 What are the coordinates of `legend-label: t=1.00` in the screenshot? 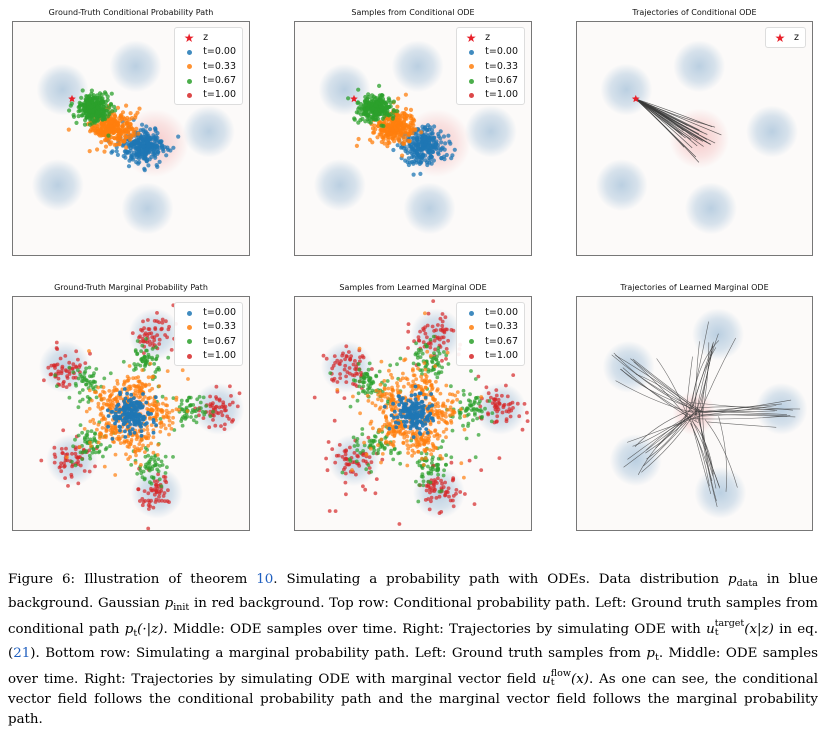 It's located at (219, 95).